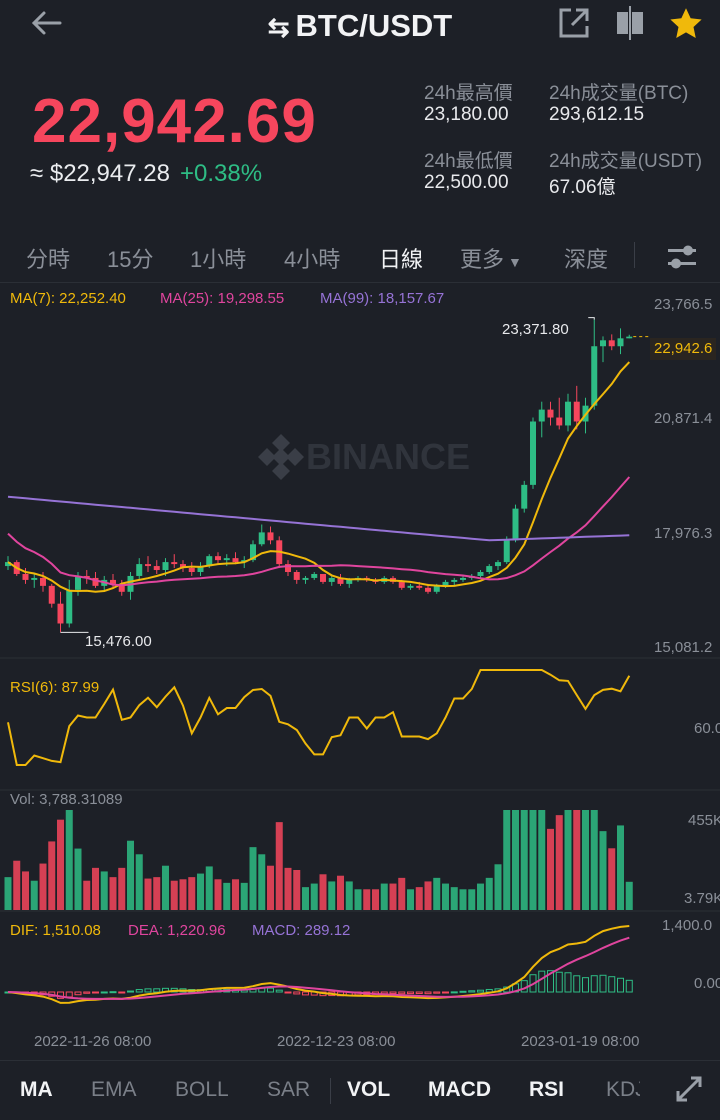 The width and height of the screenshot is (720, 1120). I want to click on high-marker: 23,371.80, so click(535, 329).